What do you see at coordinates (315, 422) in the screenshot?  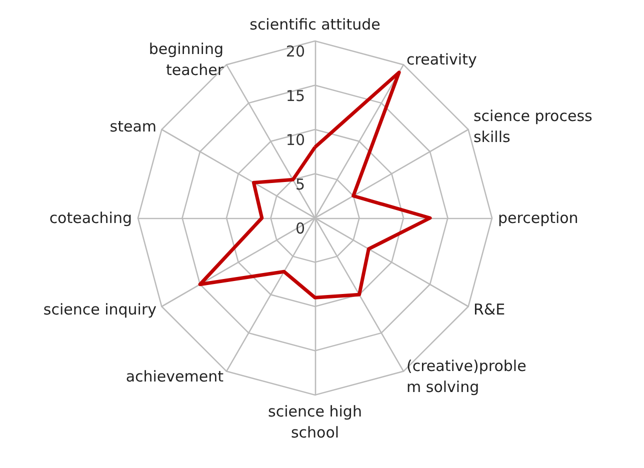 I see `spoke-label: science high school` at bounding box center [315, 422].